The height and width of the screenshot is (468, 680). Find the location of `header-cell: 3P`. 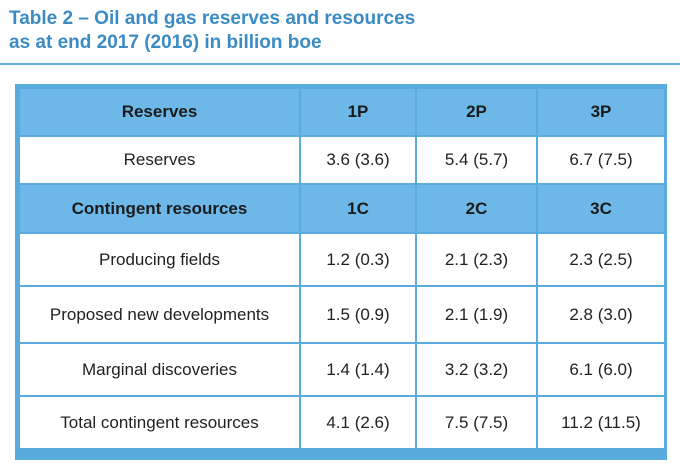

header-cell: 3P is located at coordinates (601, 112).